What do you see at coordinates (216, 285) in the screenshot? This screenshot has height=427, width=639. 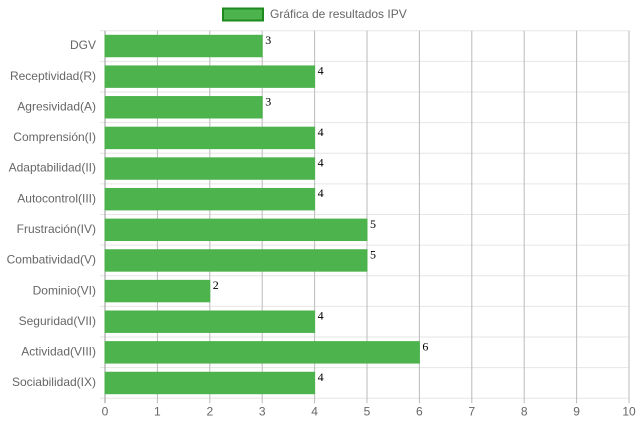 I see `value-label: 2` at bounding box center [216, 285].